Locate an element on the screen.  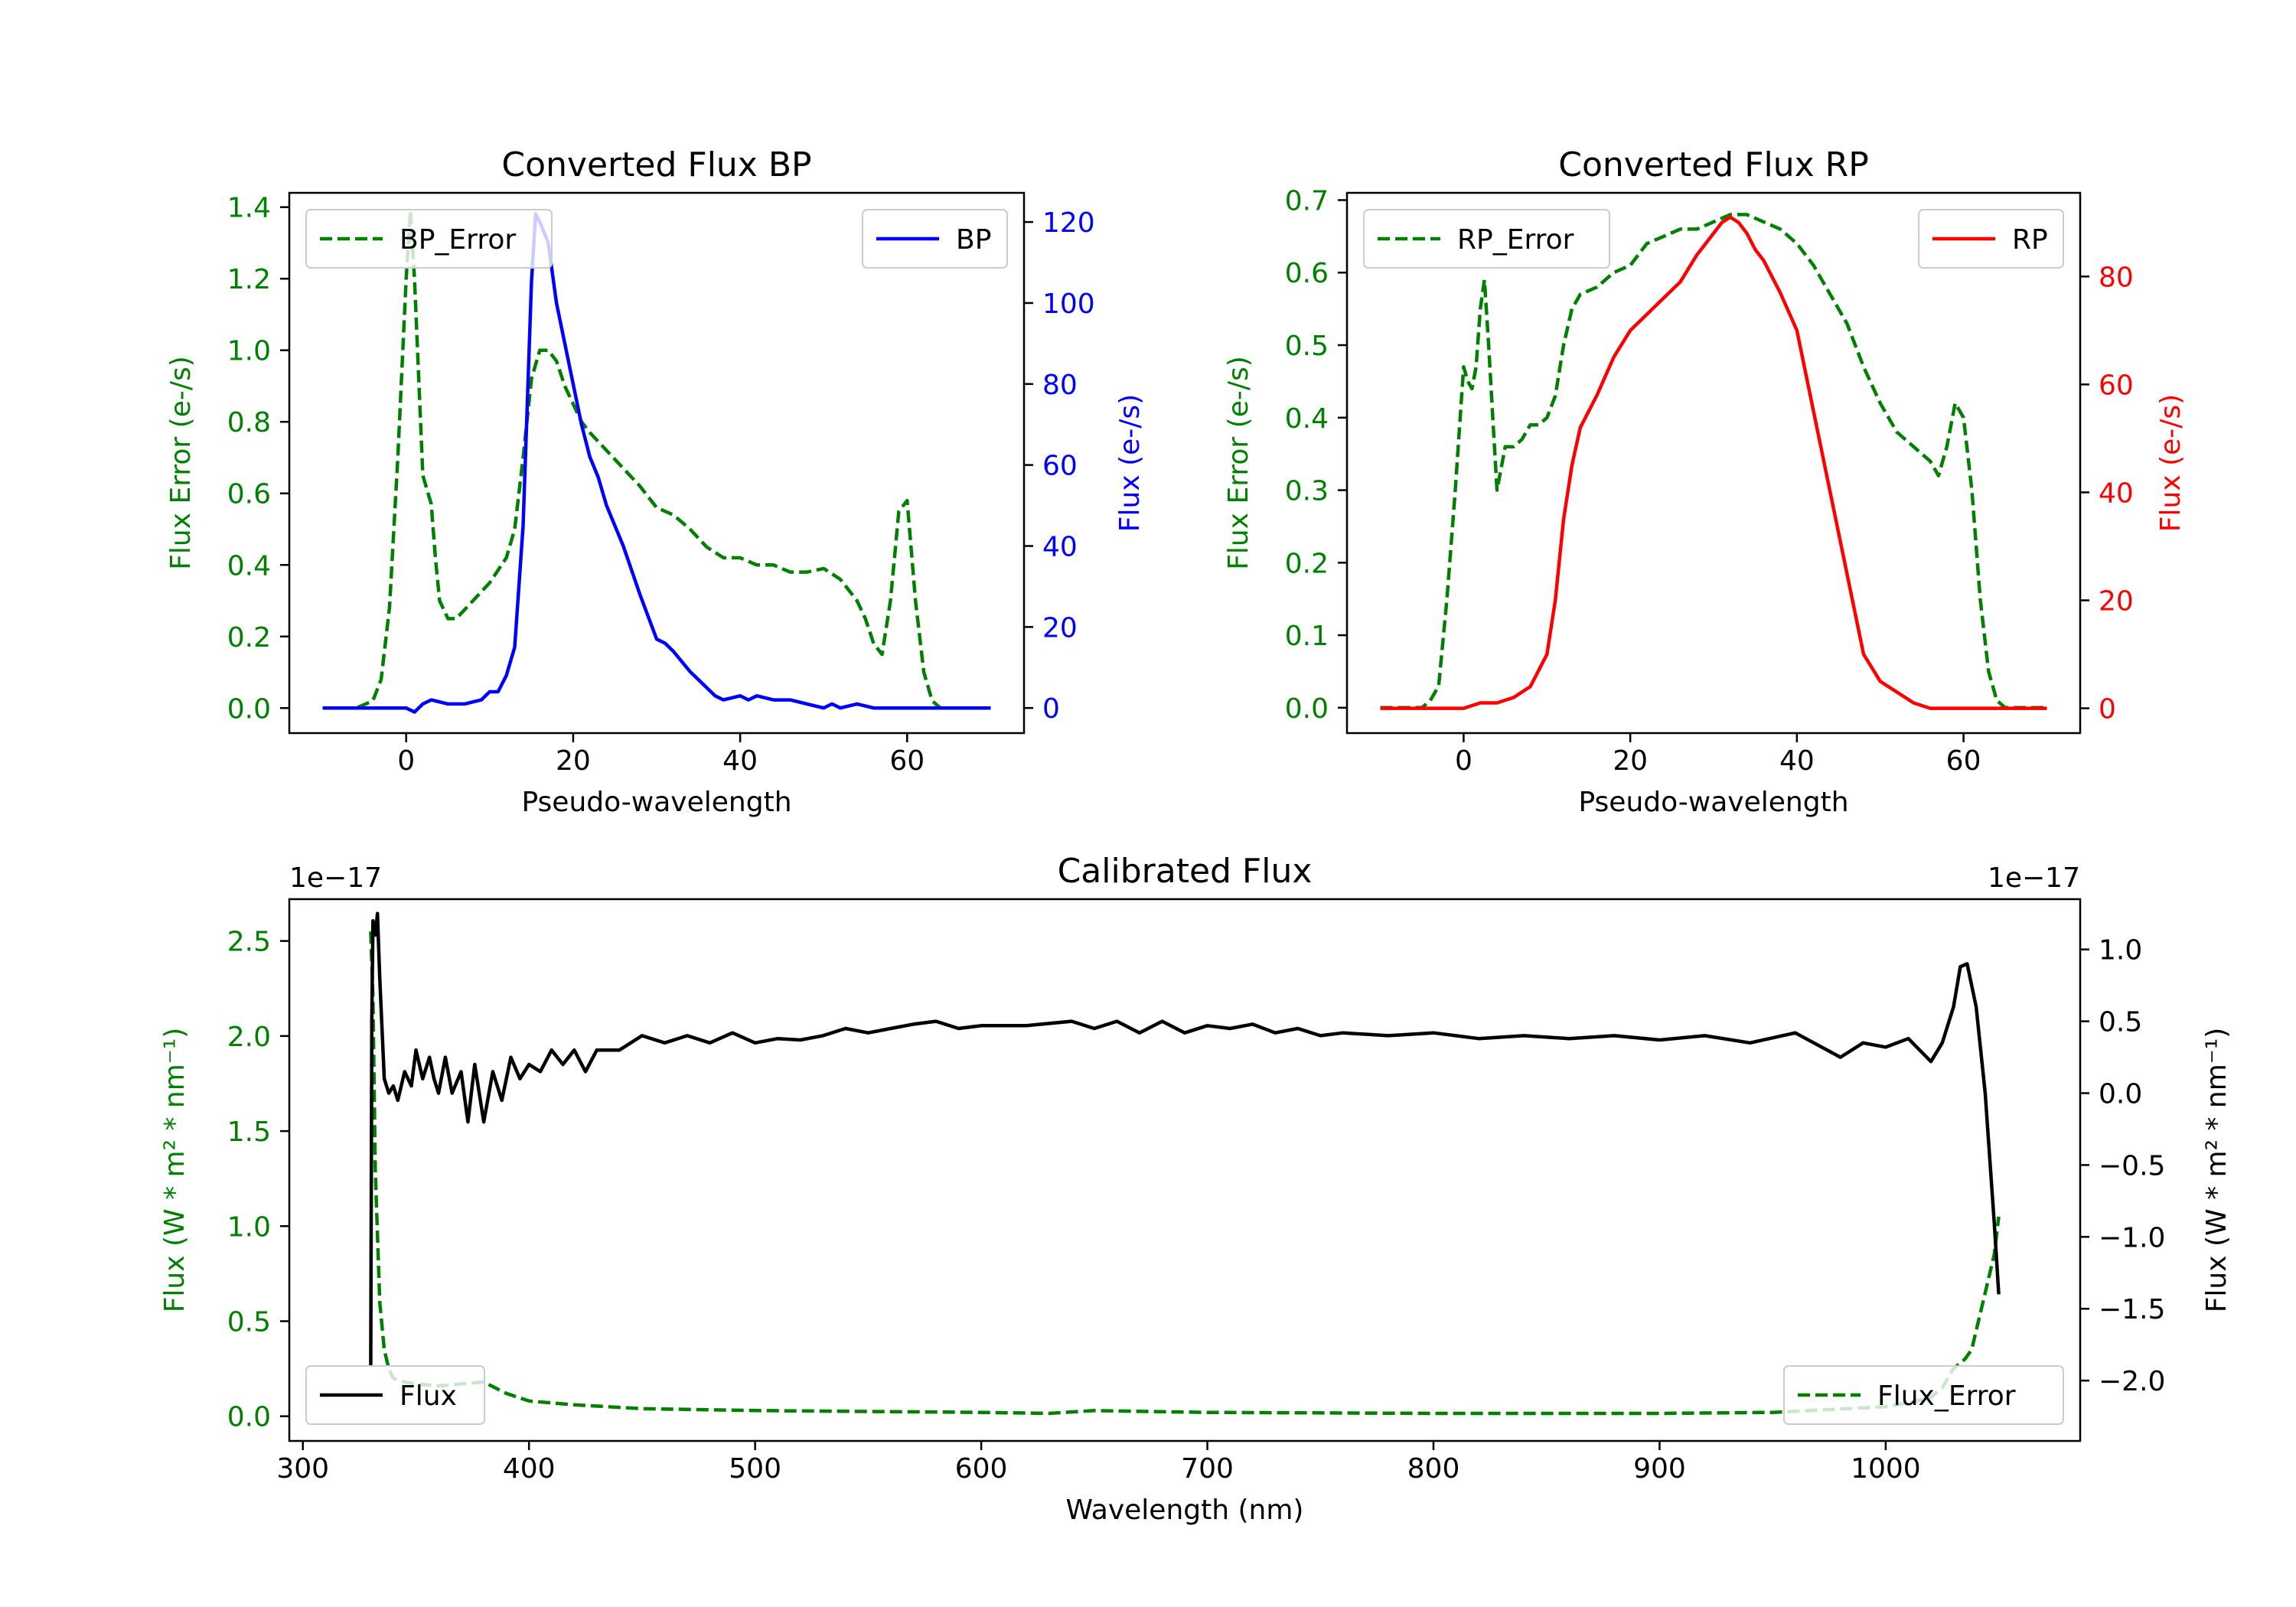
bp-ytick-left-label: 0.0 is located at coordinates (249, 709).